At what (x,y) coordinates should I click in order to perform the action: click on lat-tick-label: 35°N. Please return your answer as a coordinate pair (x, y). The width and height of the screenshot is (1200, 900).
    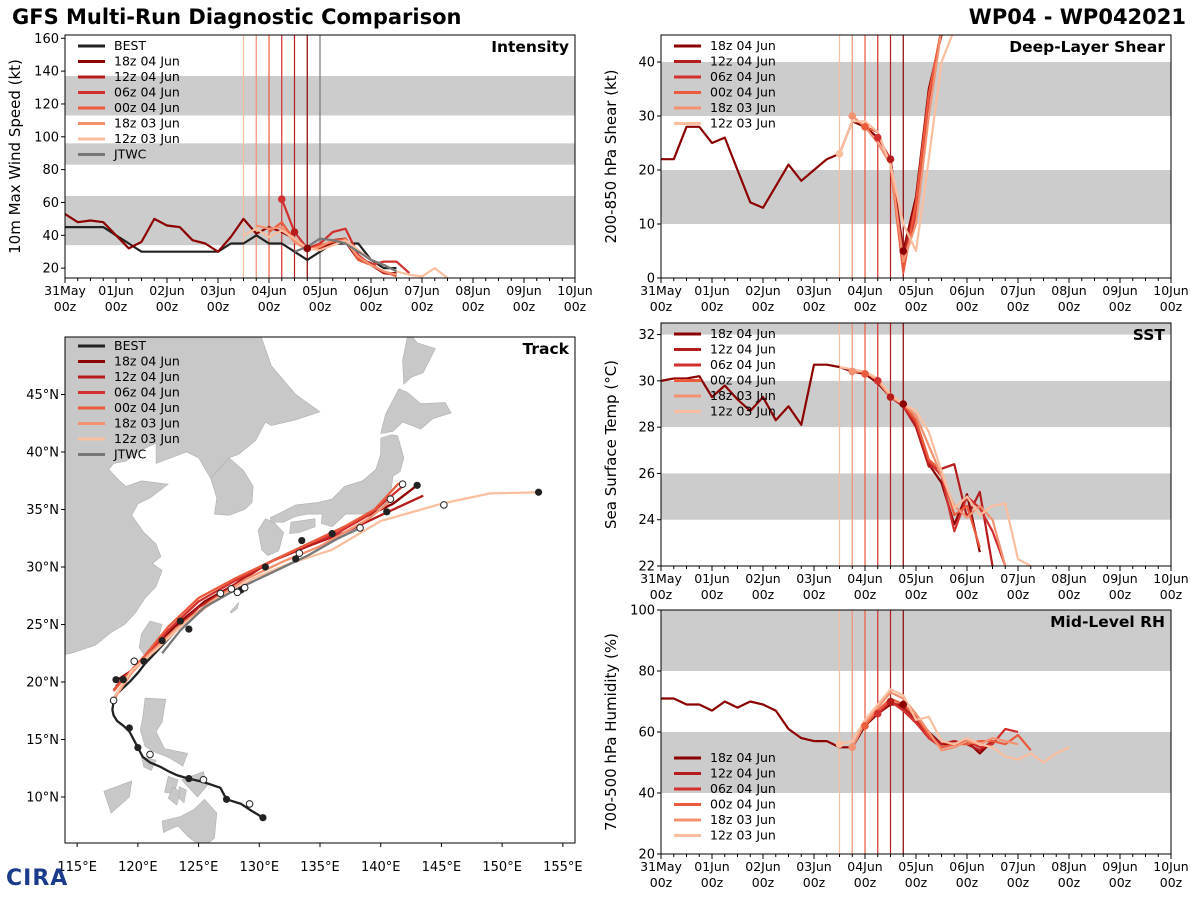
    Looking at the image, I should click on (42, 510).